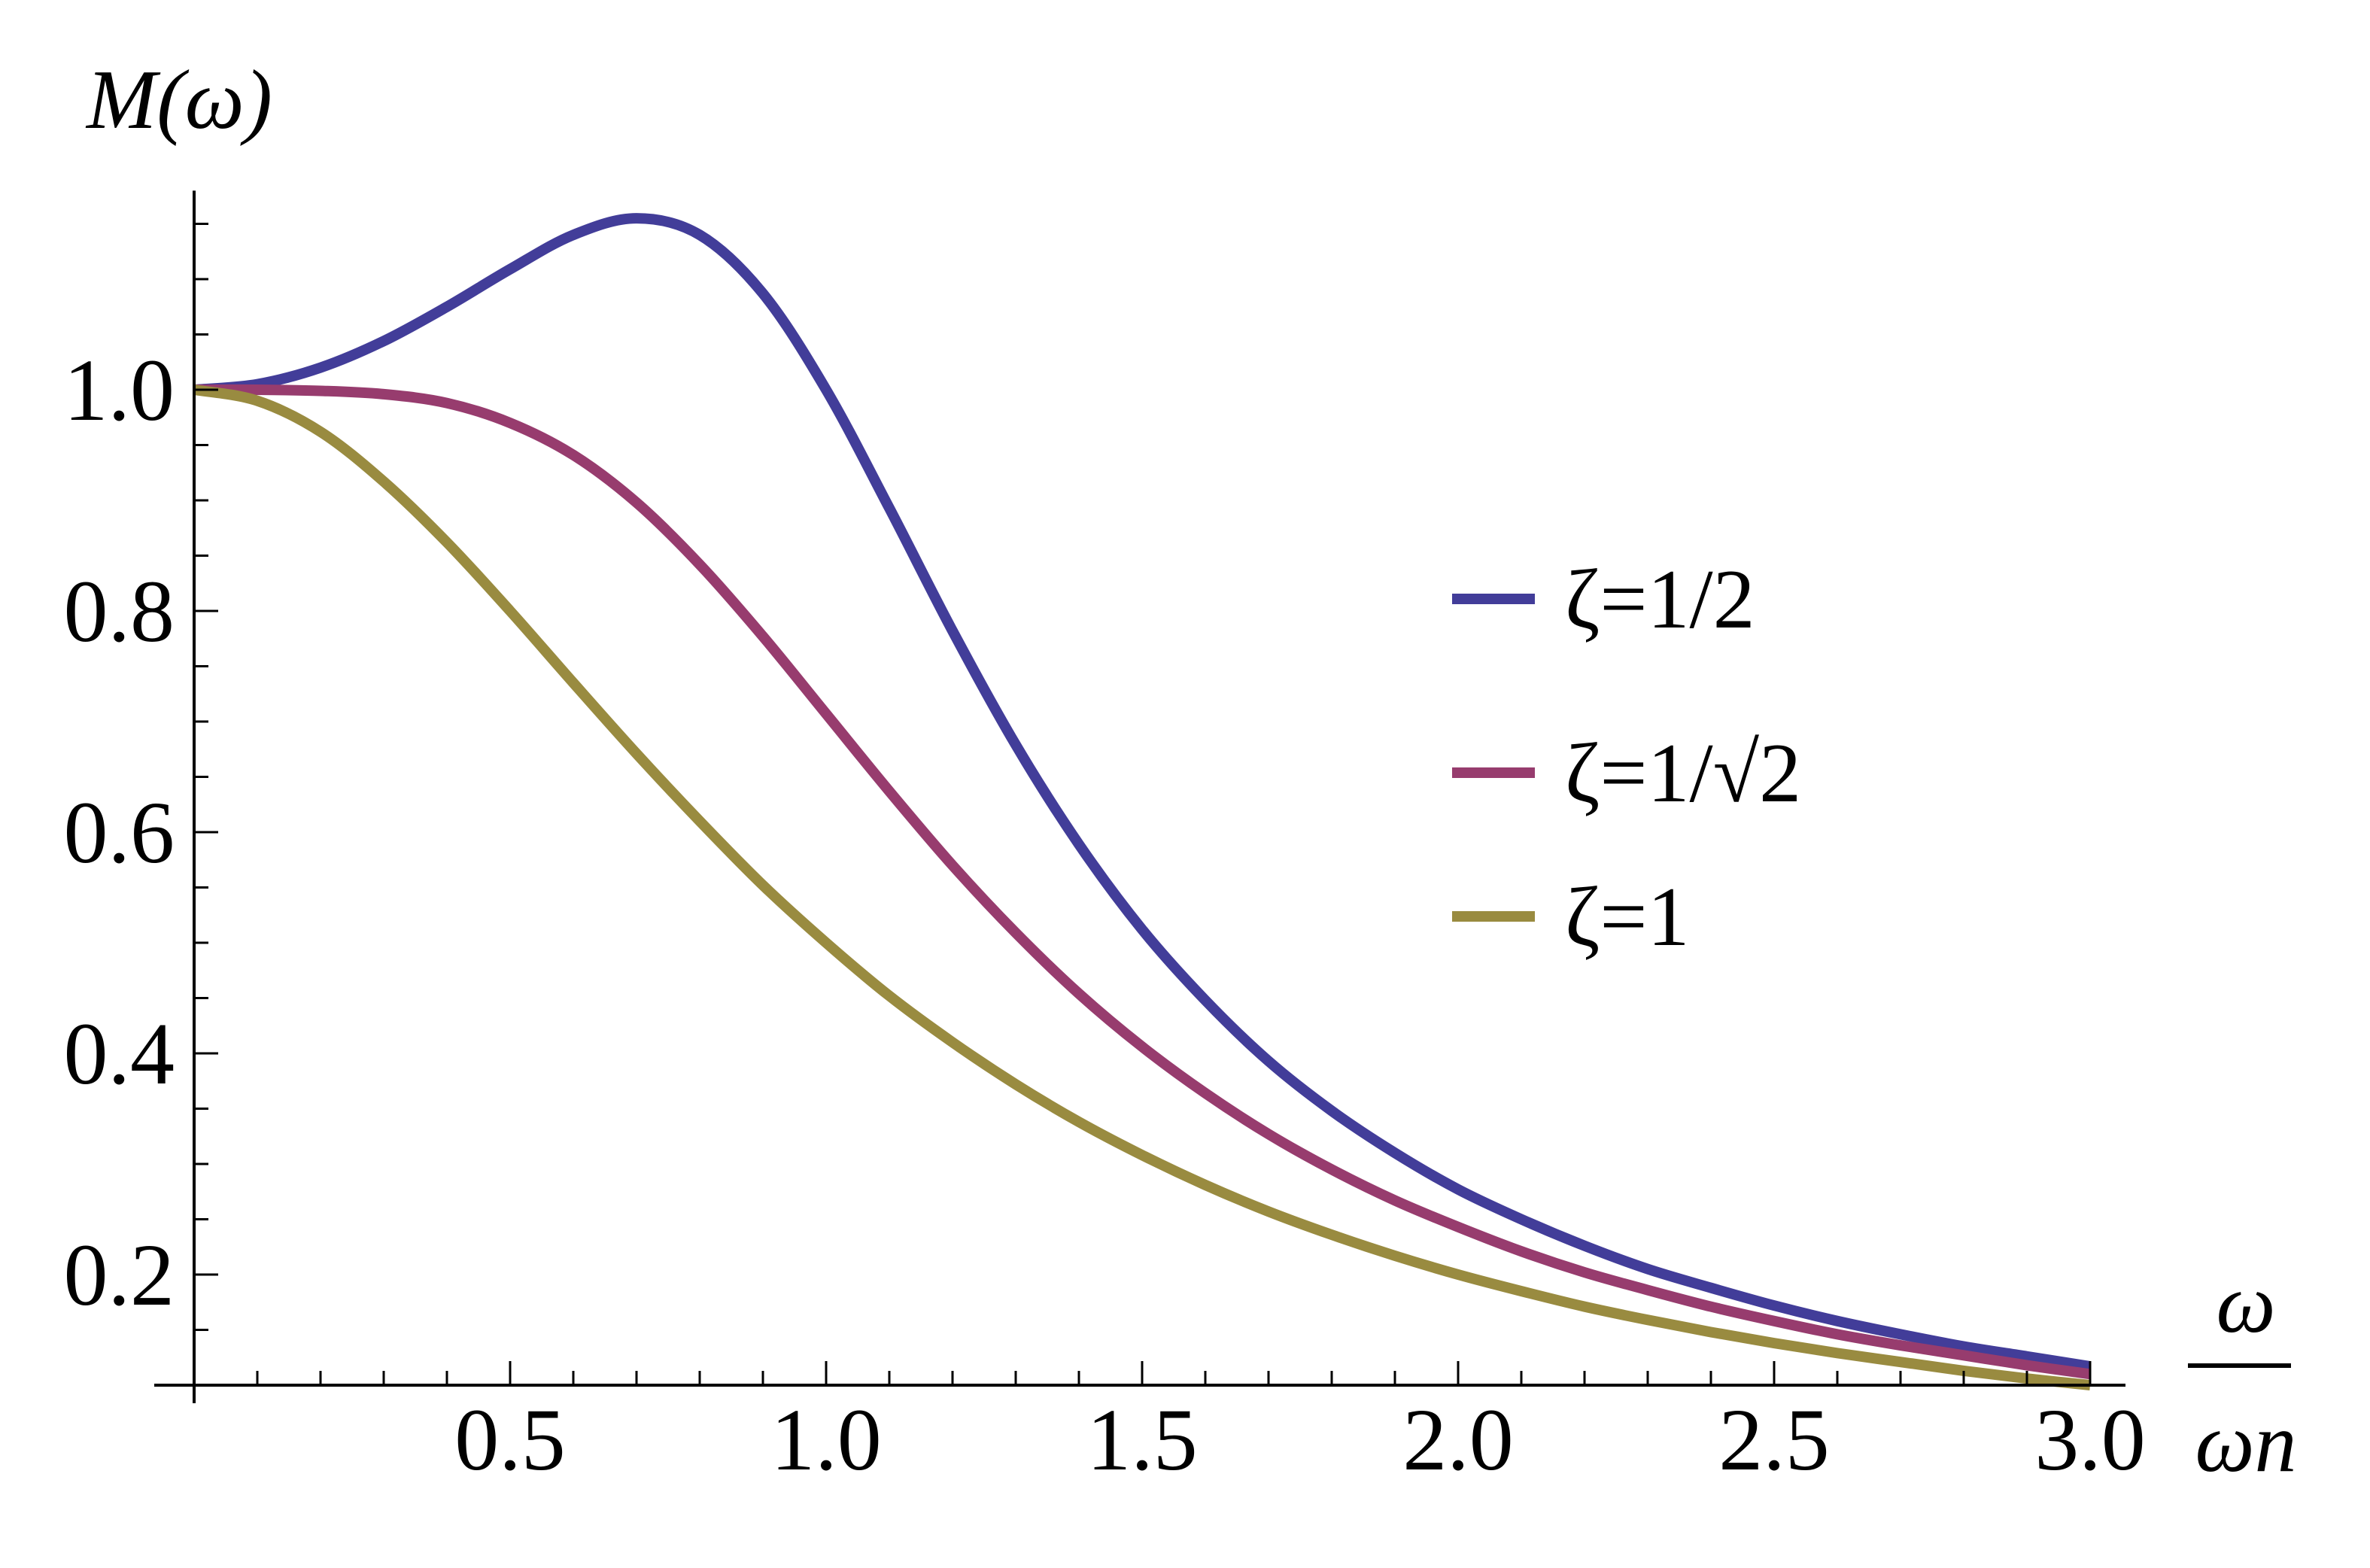 Image resolution: width=2370 pixels, height=1568 pixels. I want to click on legend: ζ=1/2 ζ=1/√2 ζ=1, so click(1626, 758).